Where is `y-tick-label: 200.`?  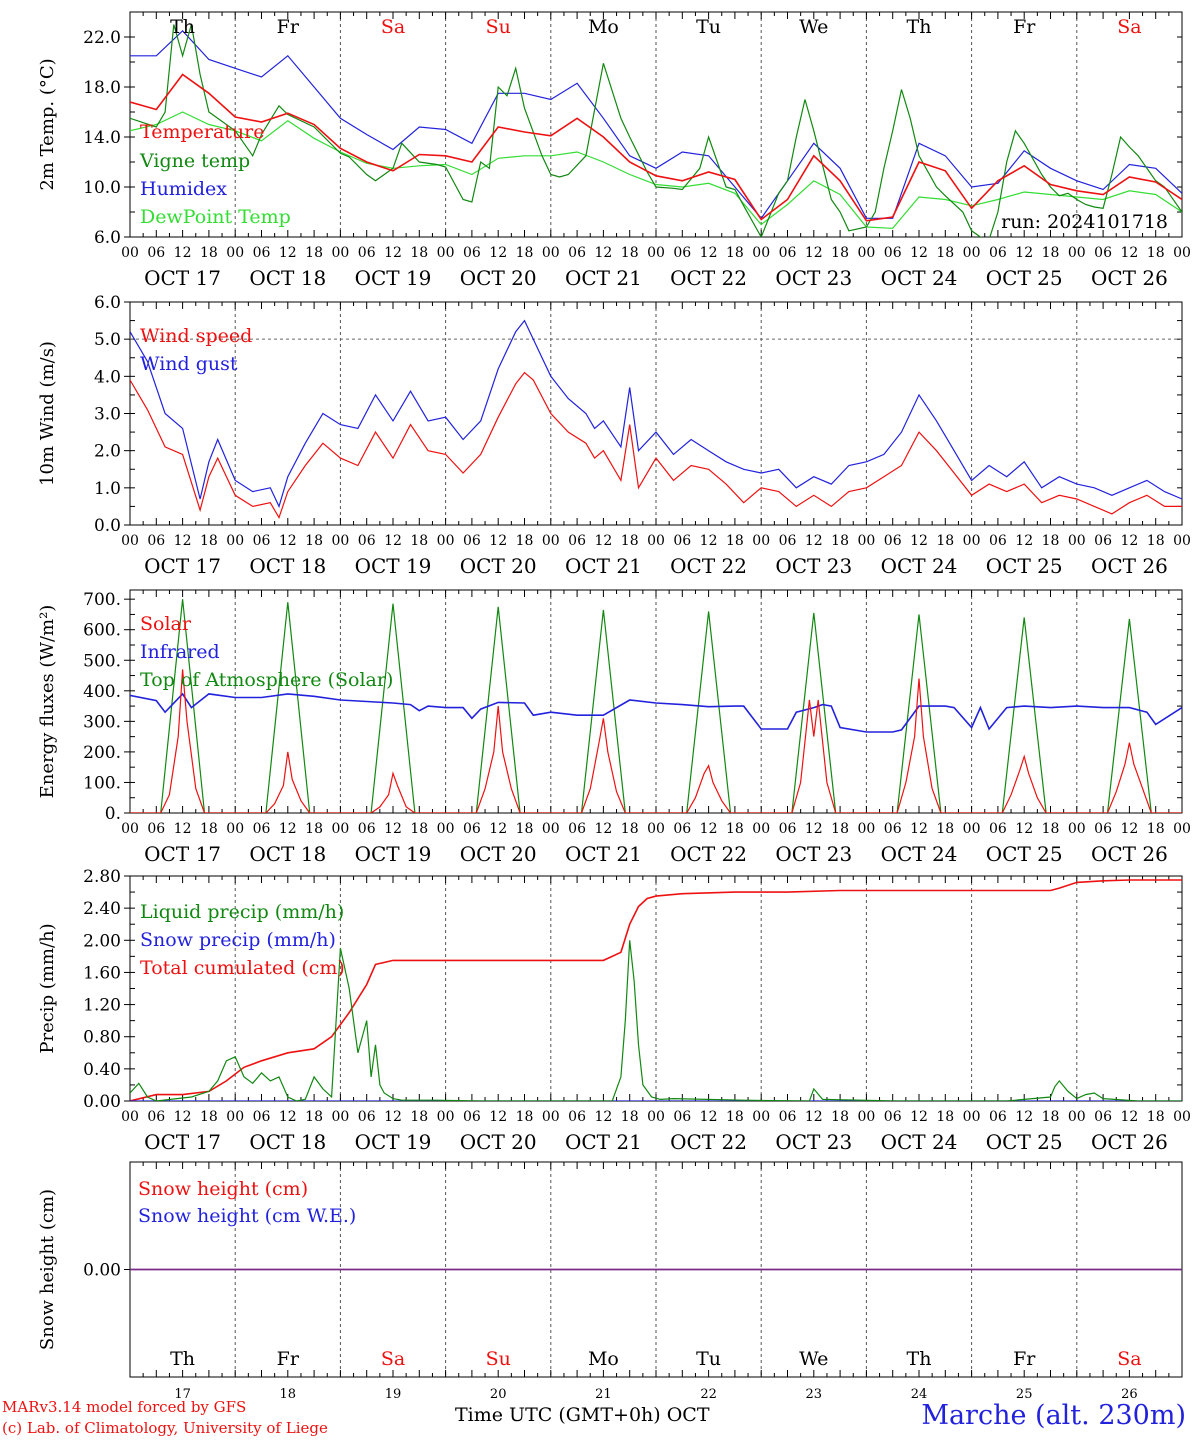
y-tick-label: 200. is located at coordinates (102, 753).